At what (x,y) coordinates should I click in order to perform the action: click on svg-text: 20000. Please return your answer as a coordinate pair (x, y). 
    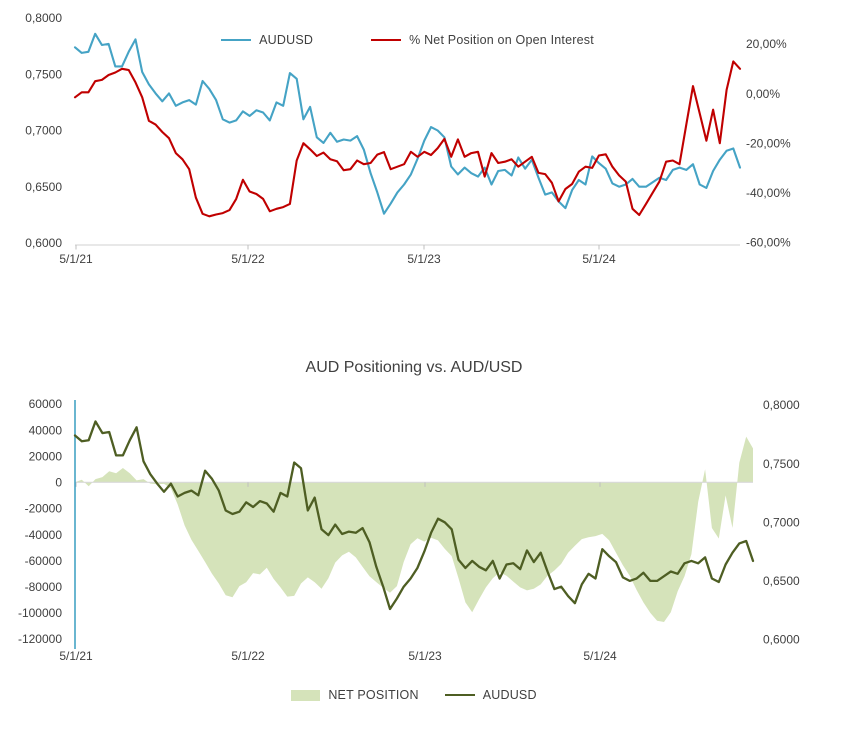
    Looking at the image, I should click on (46, 456).